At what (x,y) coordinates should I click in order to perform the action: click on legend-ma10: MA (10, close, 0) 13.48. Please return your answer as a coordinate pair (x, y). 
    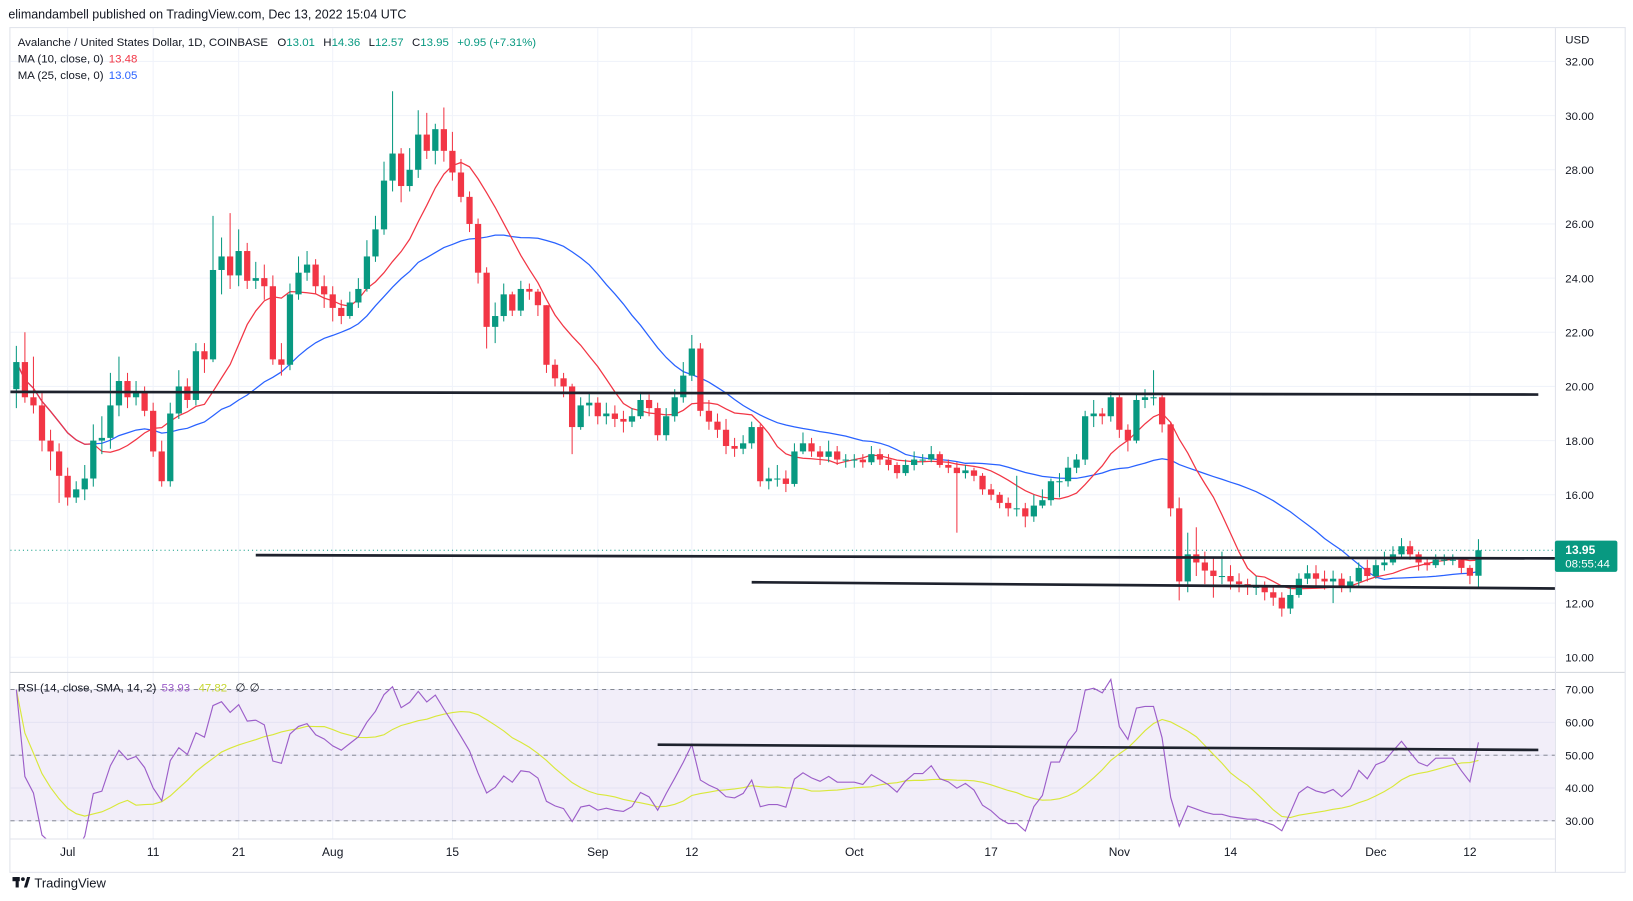
    Looking at the image, I should click on (78, 59).